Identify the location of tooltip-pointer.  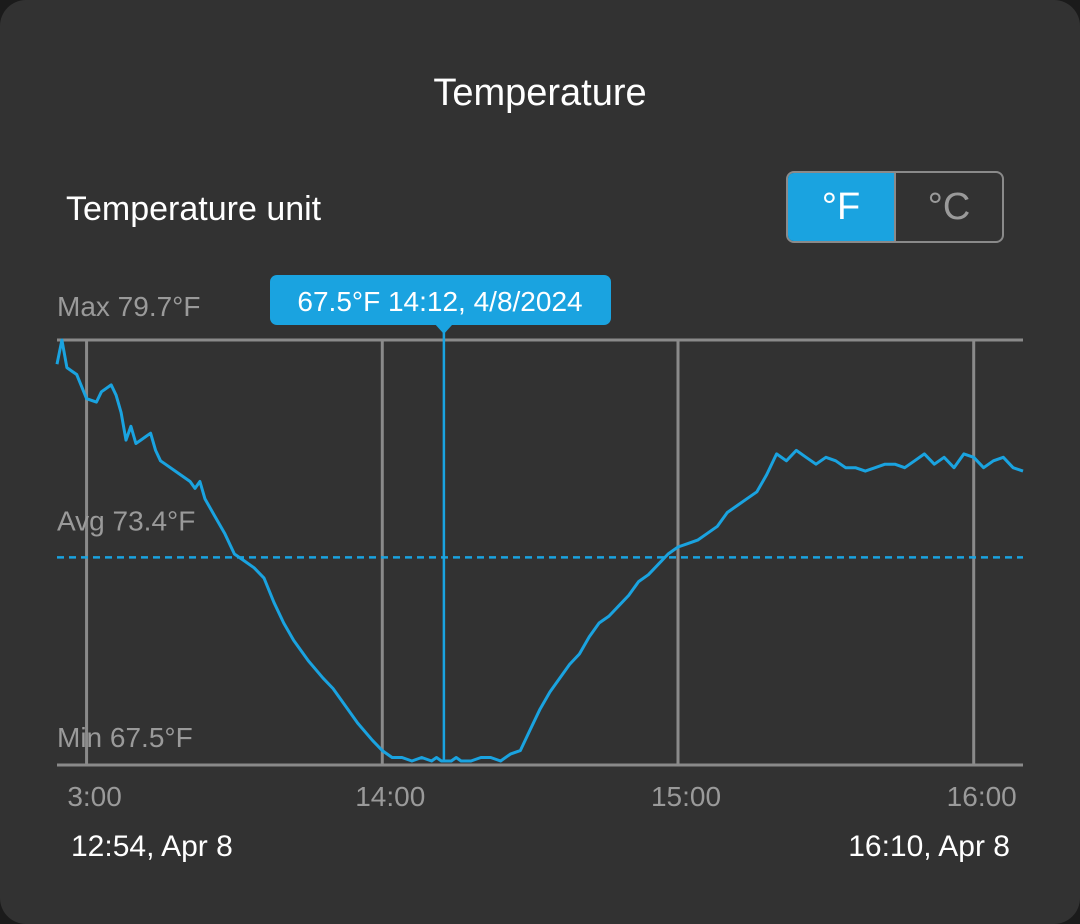
(443, 329).